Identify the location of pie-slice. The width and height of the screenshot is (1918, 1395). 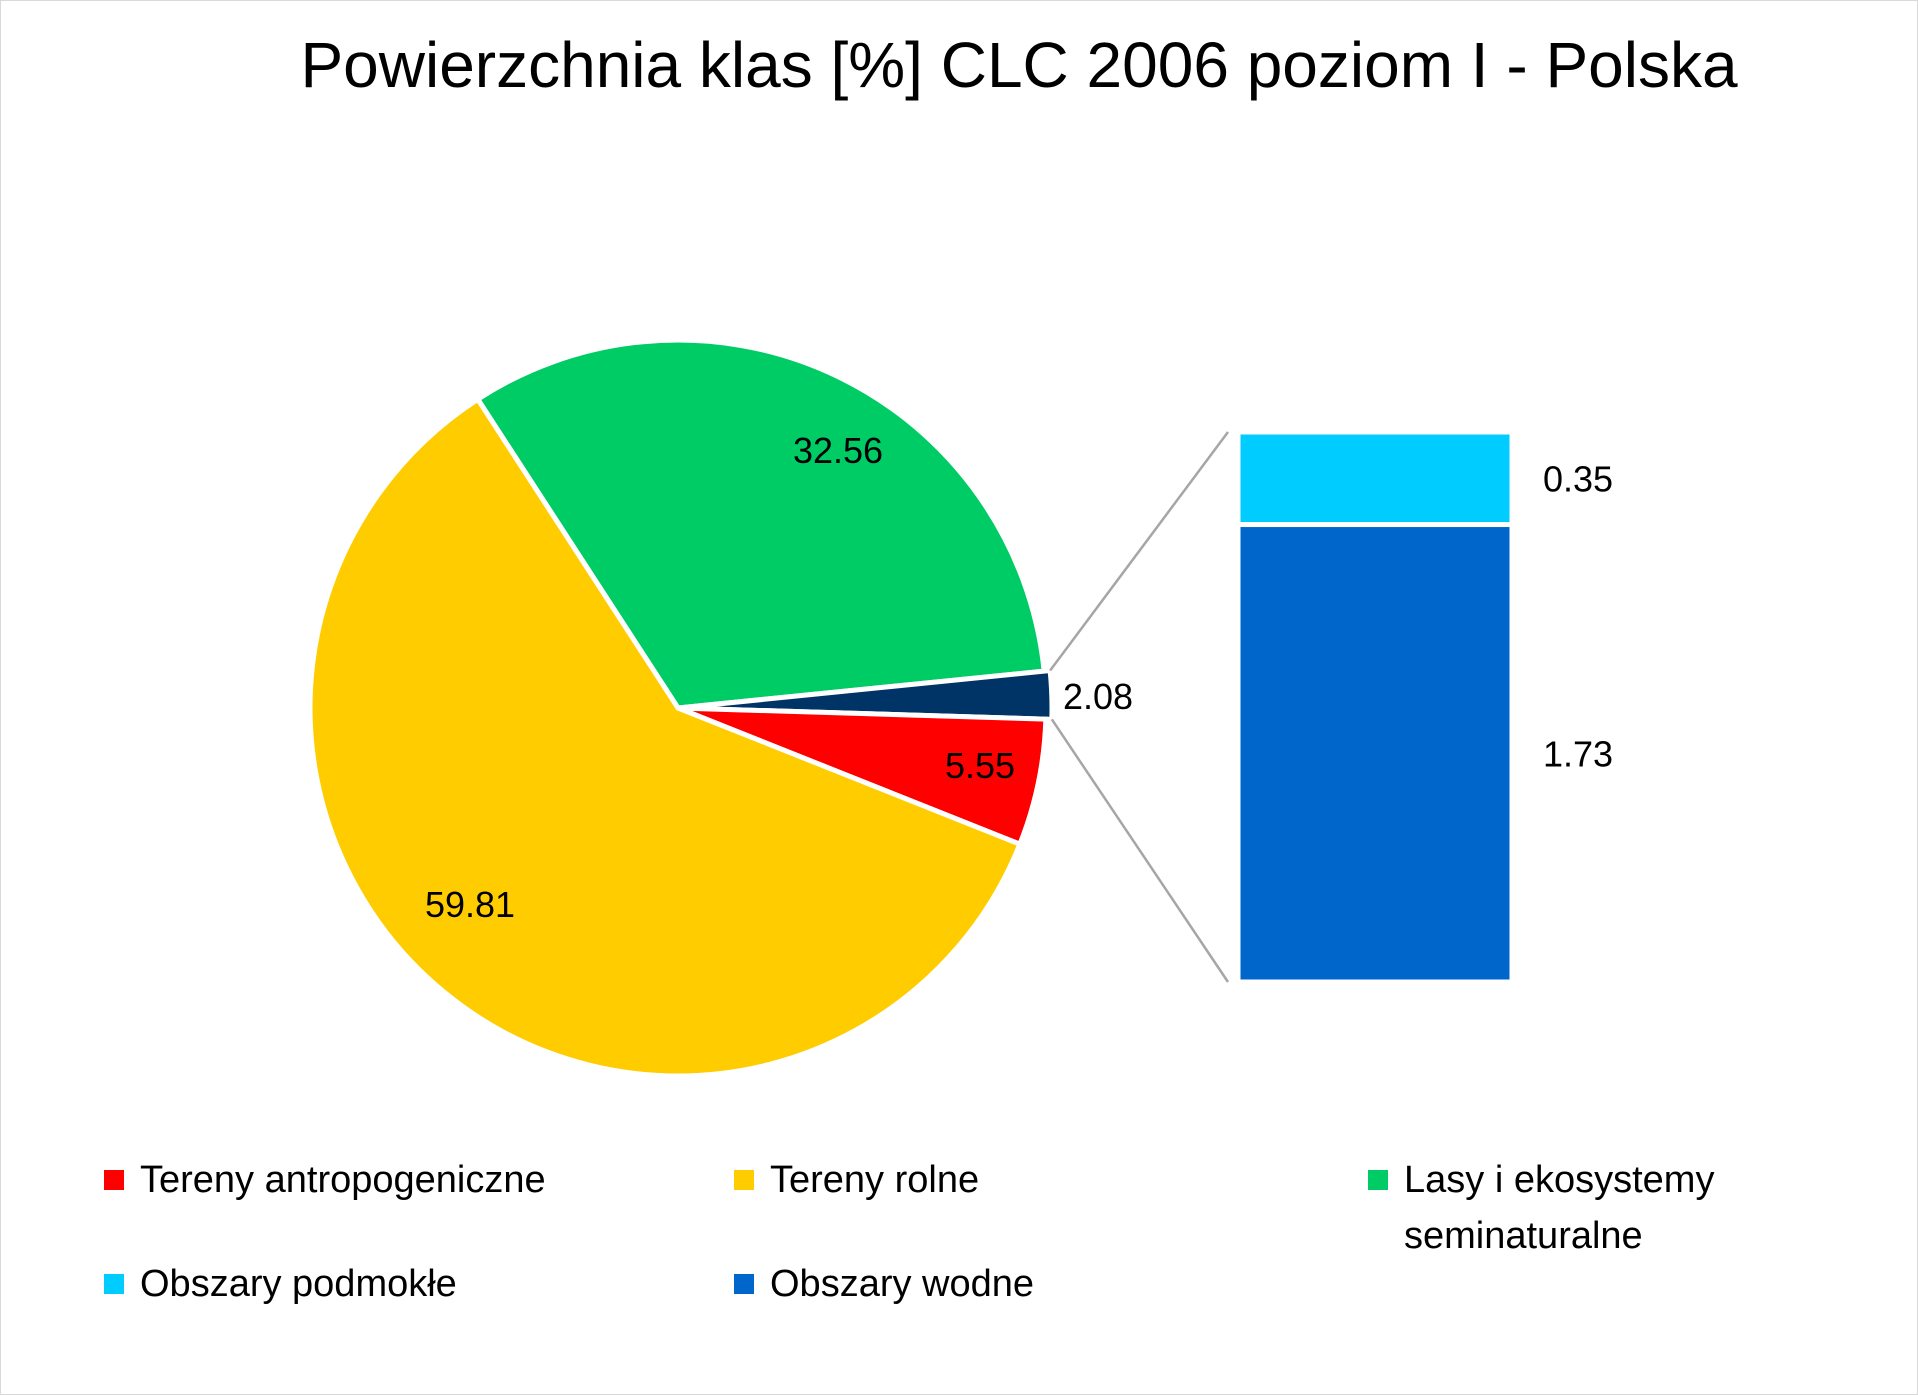
(866, 694).